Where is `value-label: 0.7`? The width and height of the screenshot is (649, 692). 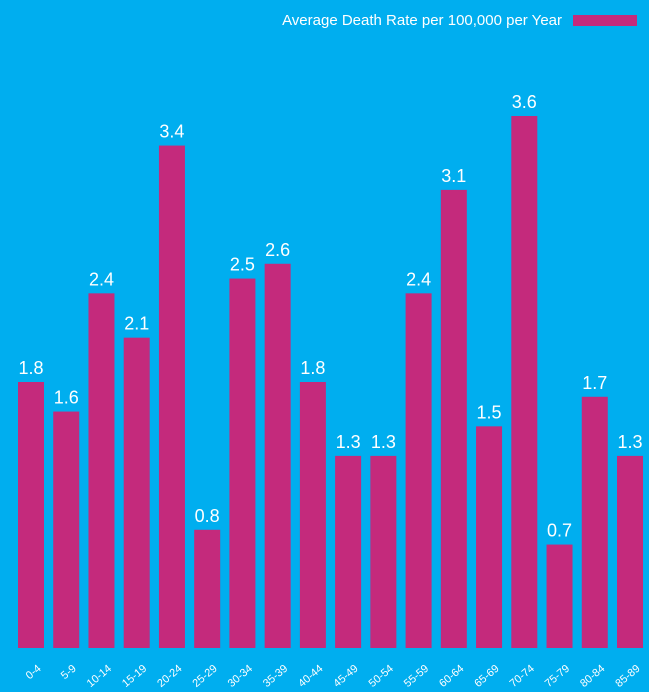
value-label: 0.7 is located at coordinates (559, 531).